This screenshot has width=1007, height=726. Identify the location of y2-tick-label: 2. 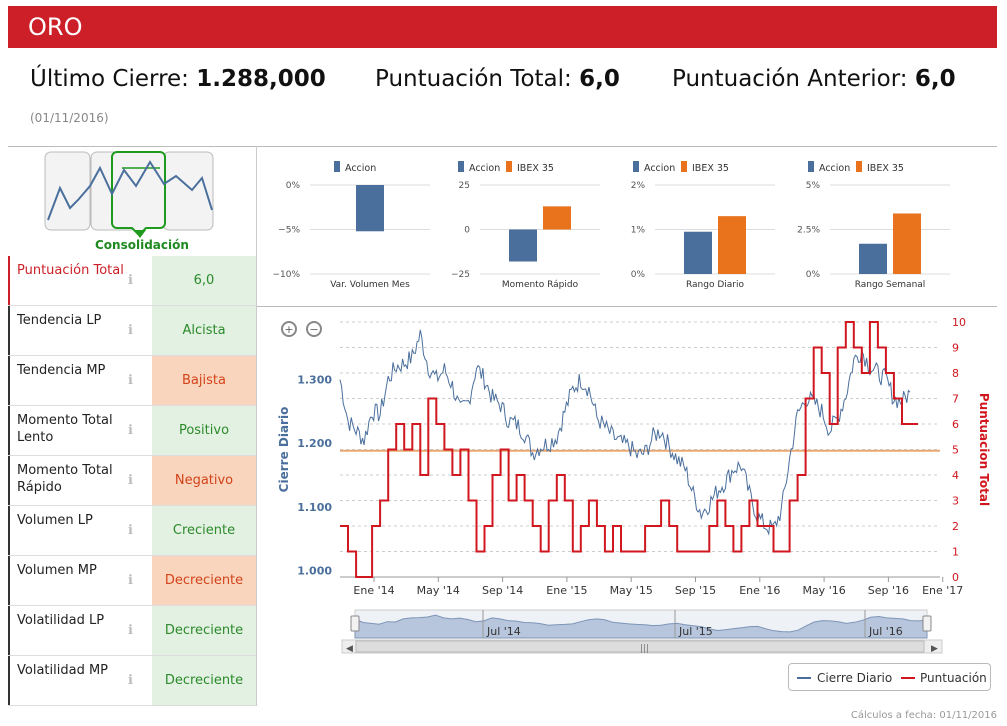
(955, 526).